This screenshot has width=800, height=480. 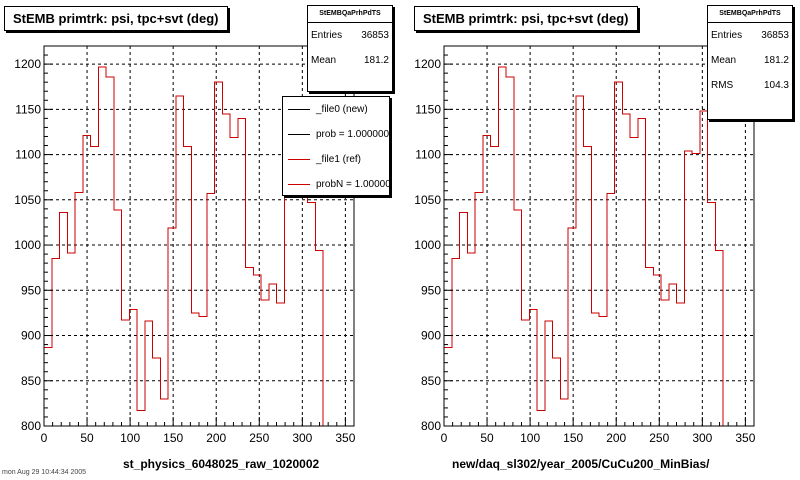 What do you see at coordinates (526, 18) in the screenshot?
I see `chart-title-right: StEMB primtrk: psi, tpc+svt (deg)` at bounding box center [526, 18].